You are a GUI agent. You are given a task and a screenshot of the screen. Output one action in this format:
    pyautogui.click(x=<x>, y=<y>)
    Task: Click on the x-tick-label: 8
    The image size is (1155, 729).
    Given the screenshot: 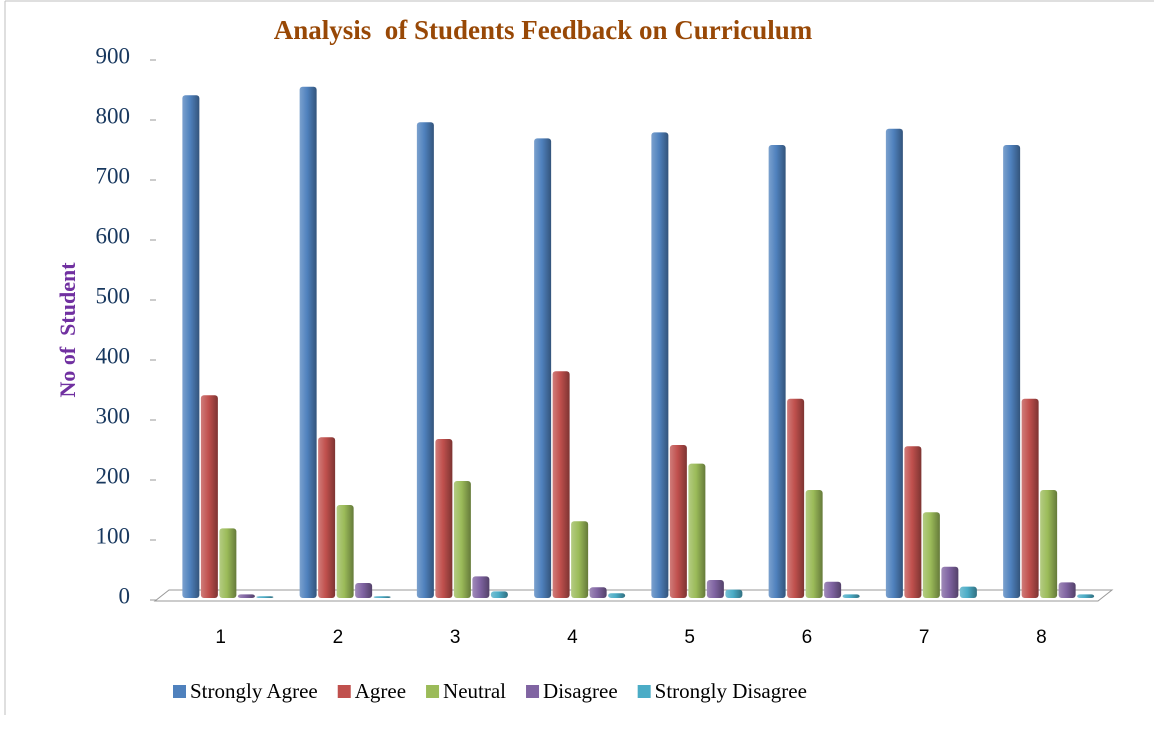 What is the action you would take?
    pyautogui.click(x=1041, y=637)
    